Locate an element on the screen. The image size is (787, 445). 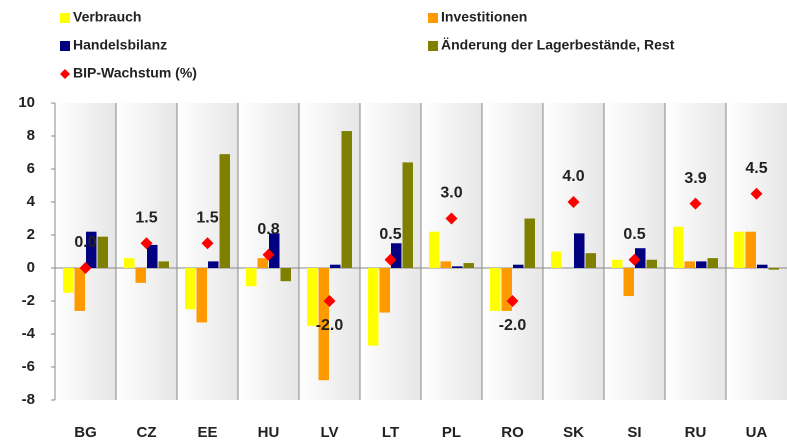
y-tick-label: 4 is located at coordinates (31, 201).